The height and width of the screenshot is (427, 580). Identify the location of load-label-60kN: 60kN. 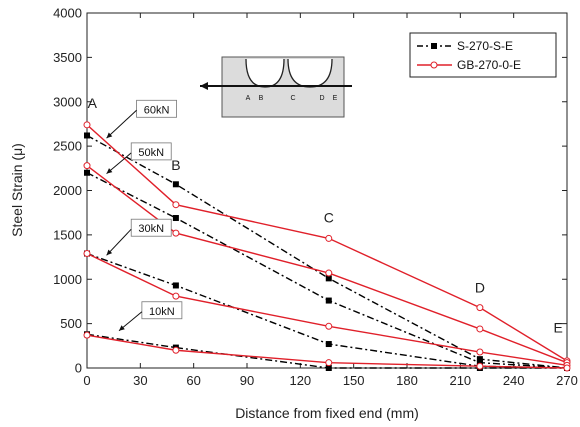
(157, 110).